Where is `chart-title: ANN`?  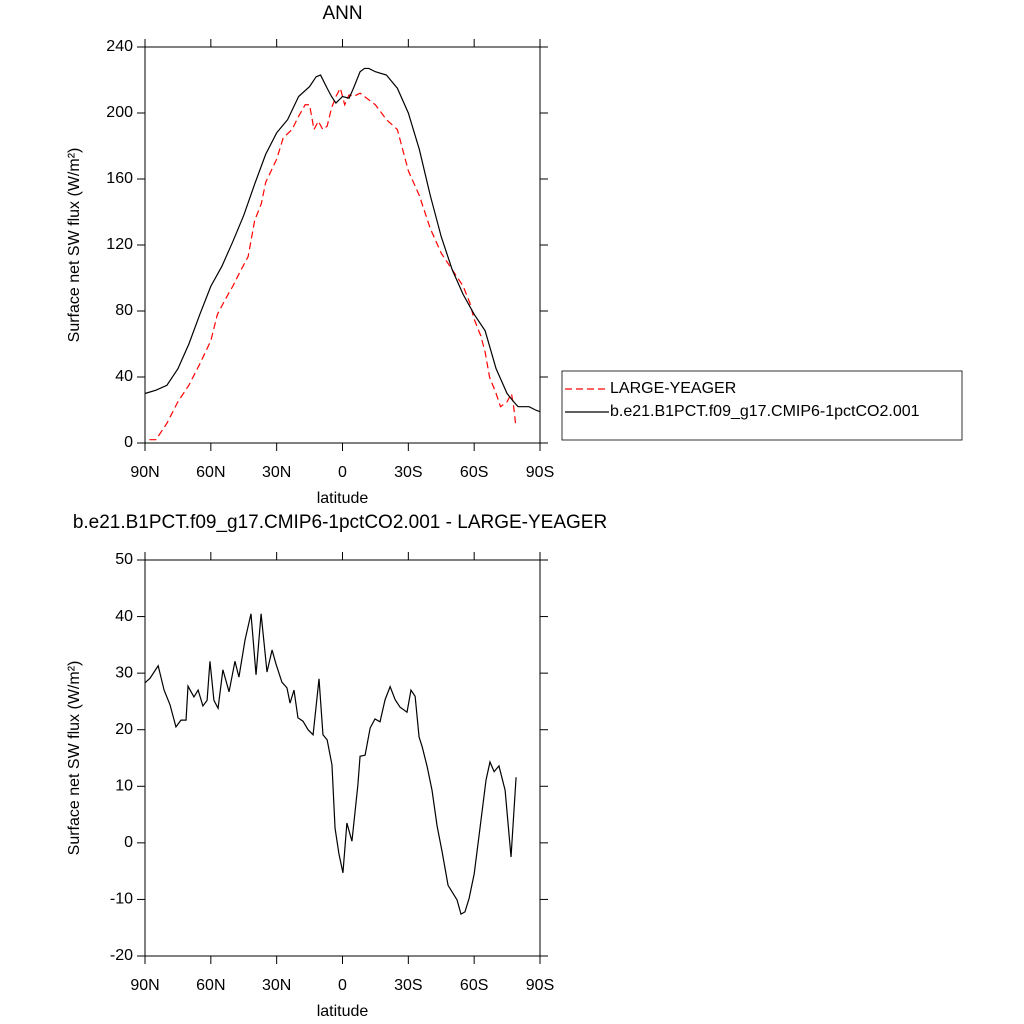
chart-title: ANN is located at coordinates (342, 13).